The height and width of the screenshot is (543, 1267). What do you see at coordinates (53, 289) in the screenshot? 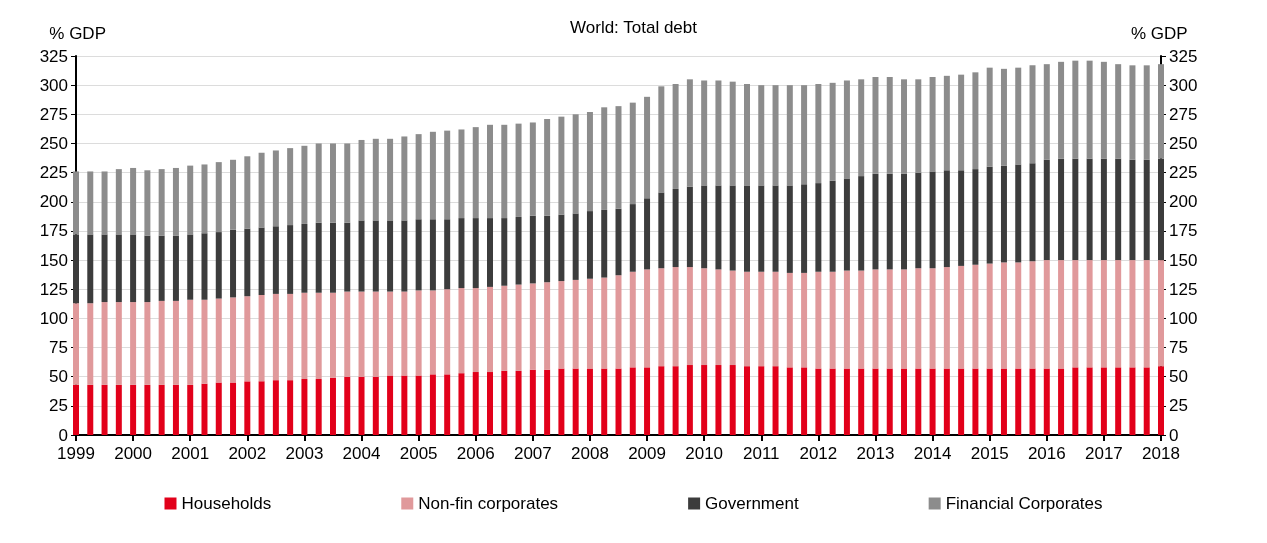
I see `y-tick-label: 125` at bounding box center [53, 289].